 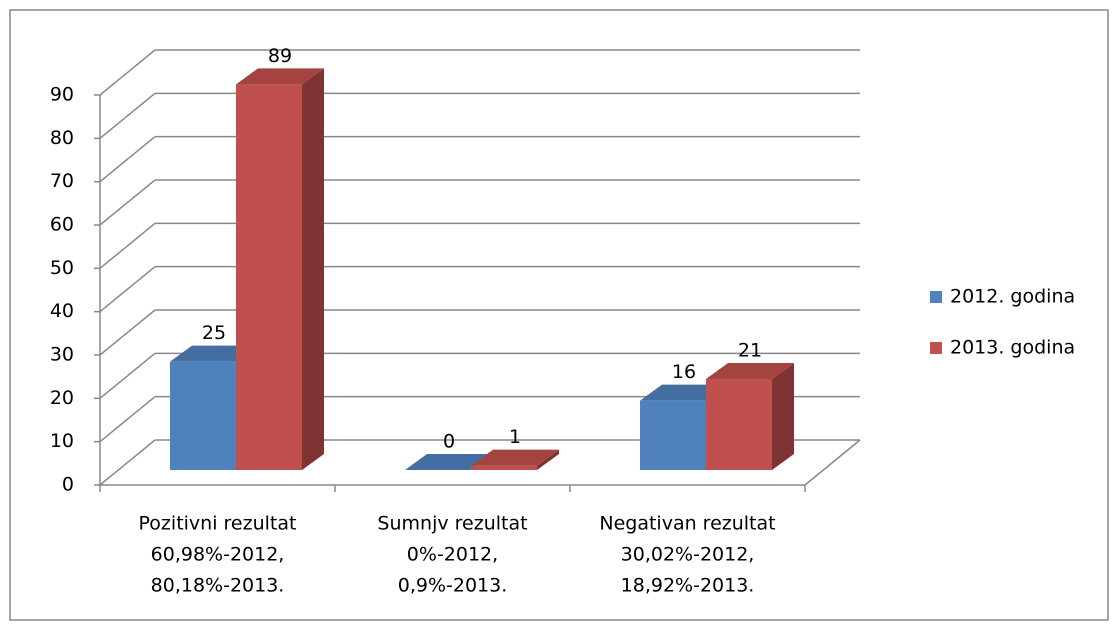 What do you see at coordinates (687, 524) in the screenshot?
I see `x-tick-label: Negativan rezultat` at bounding box center [687, 524].